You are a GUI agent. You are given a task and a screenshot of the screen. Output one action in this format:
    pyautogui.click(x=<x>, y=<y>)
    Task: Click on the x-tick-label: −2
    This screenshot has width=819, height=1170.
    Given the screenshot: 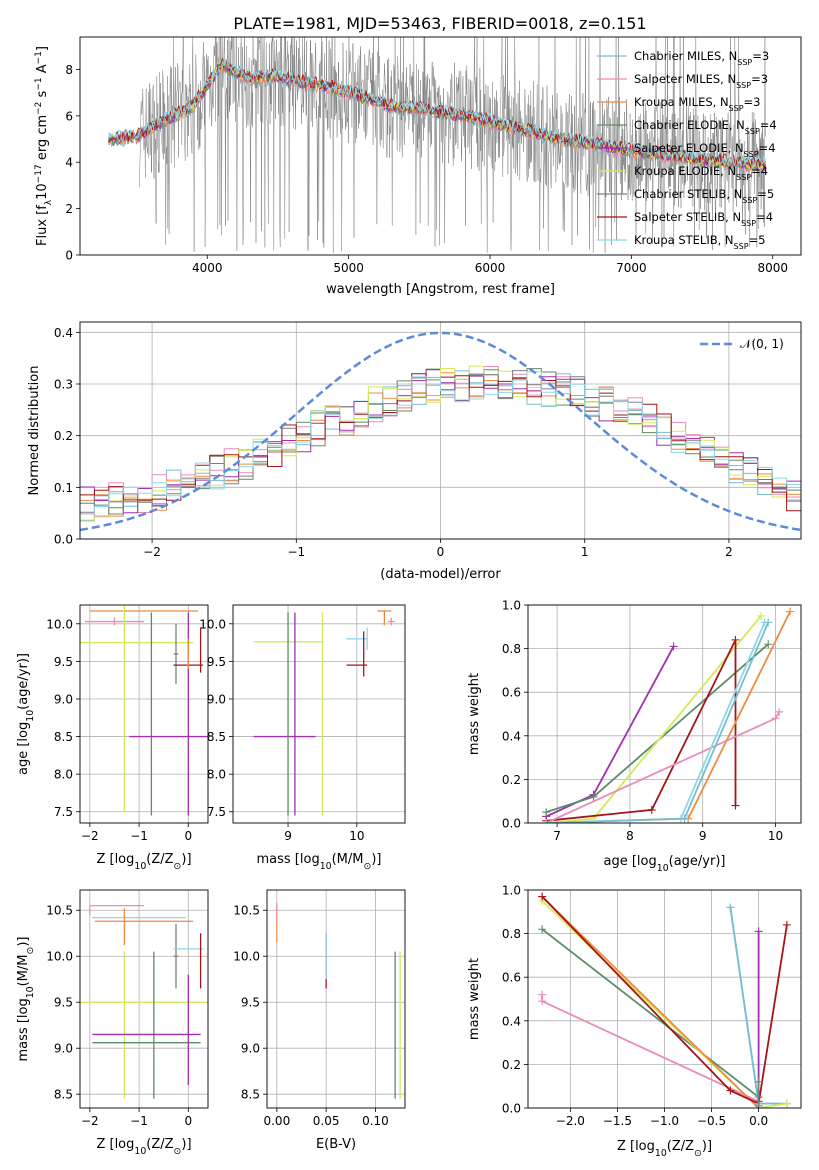 What is the action you would take?
    pyautogui.click(x=90, y=836)
    